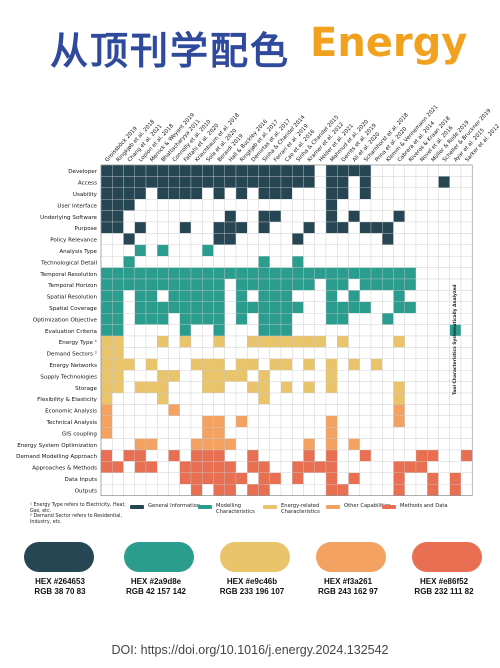  What do you see at coordinates (65, 320) in the screenshot?
I see `row-label: Optimization Objective` at bounding box center [65, 320].